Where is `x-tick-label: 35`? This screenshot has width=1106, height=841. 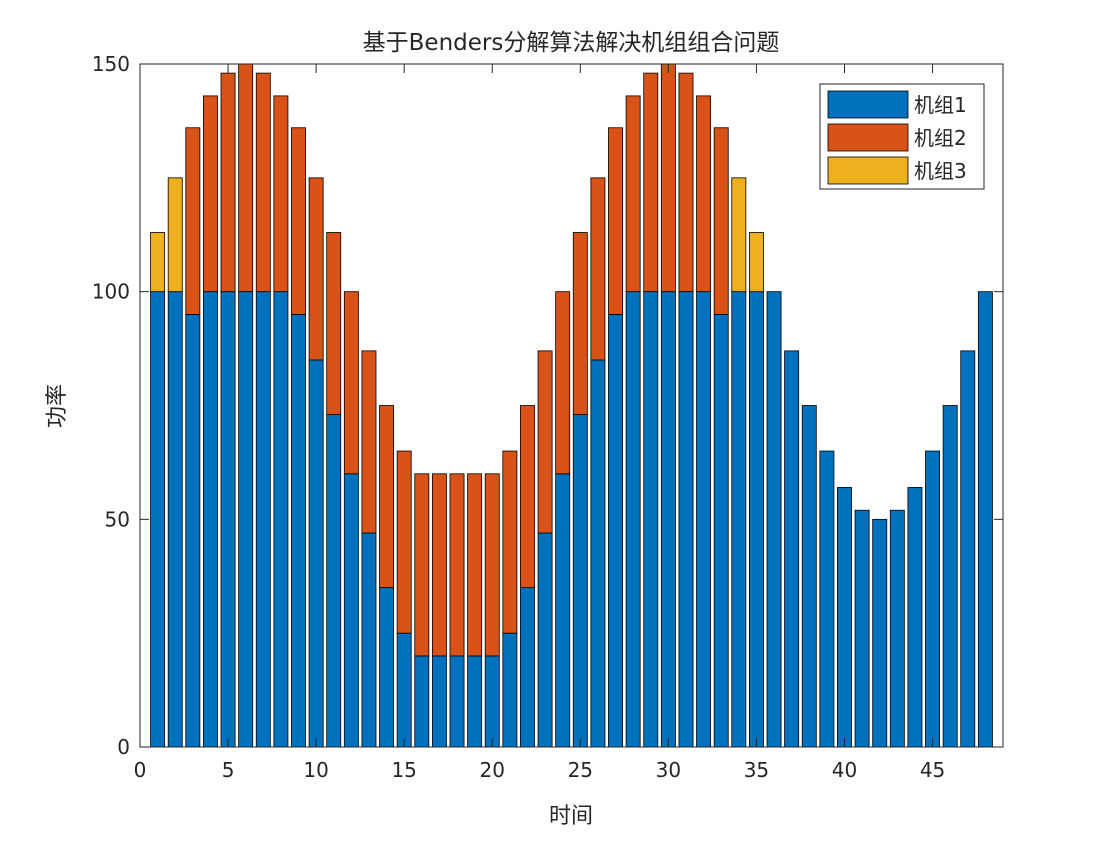 x-tick-label: 35 is located at coordinates (756, 770).